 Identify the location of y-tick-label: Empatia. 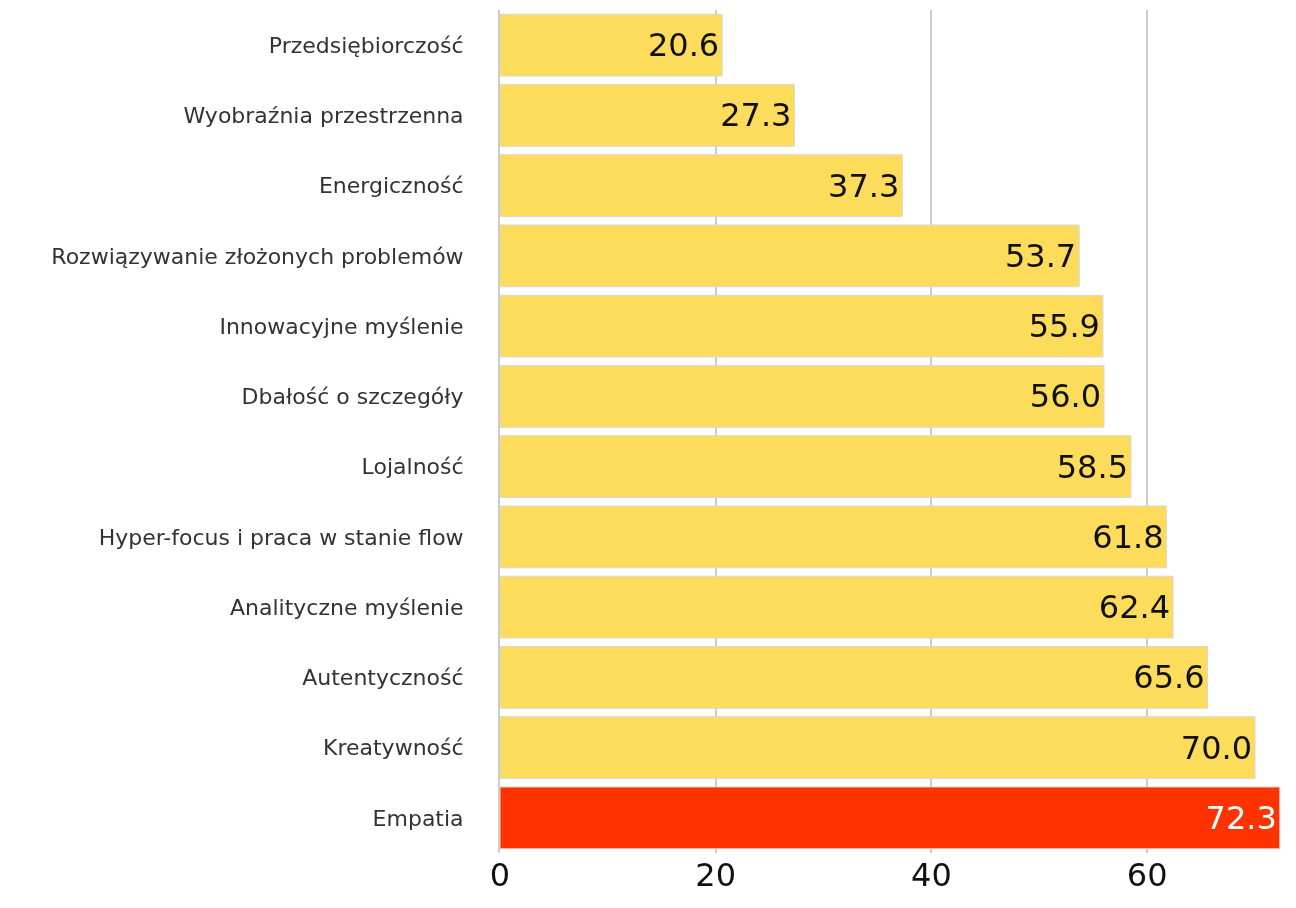
(418, 818).